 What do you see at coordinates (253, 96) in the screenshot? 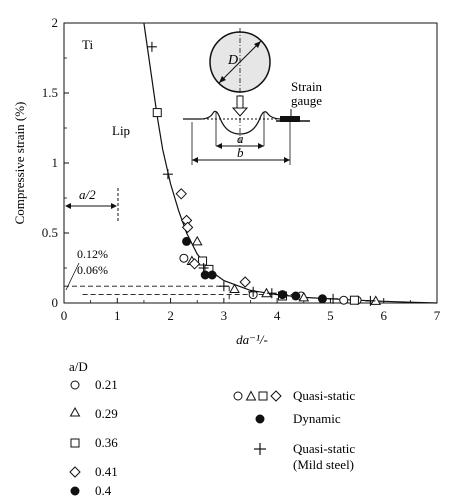
I see `indenter-diagram: D Strain gauge a b` at bounding box center [253, 96].